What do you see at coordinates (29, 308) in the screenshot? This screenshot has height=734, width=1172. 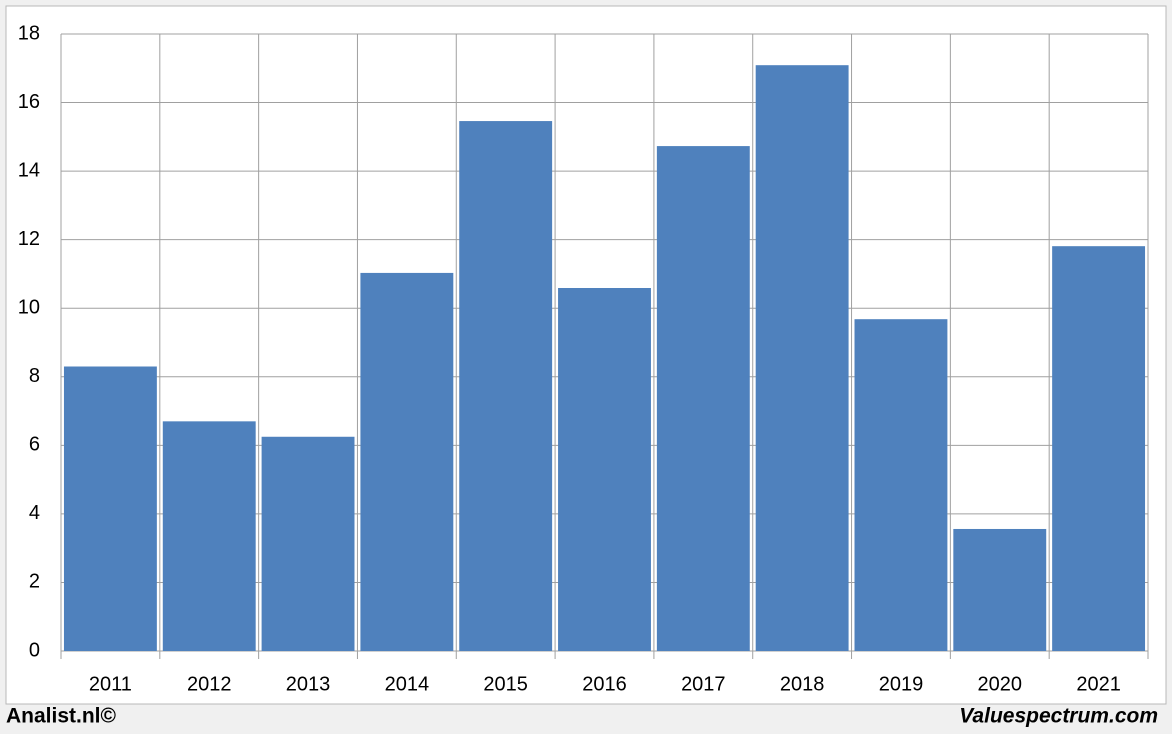 I see `y-tick-label: 10` at bounding box center [29, 308].